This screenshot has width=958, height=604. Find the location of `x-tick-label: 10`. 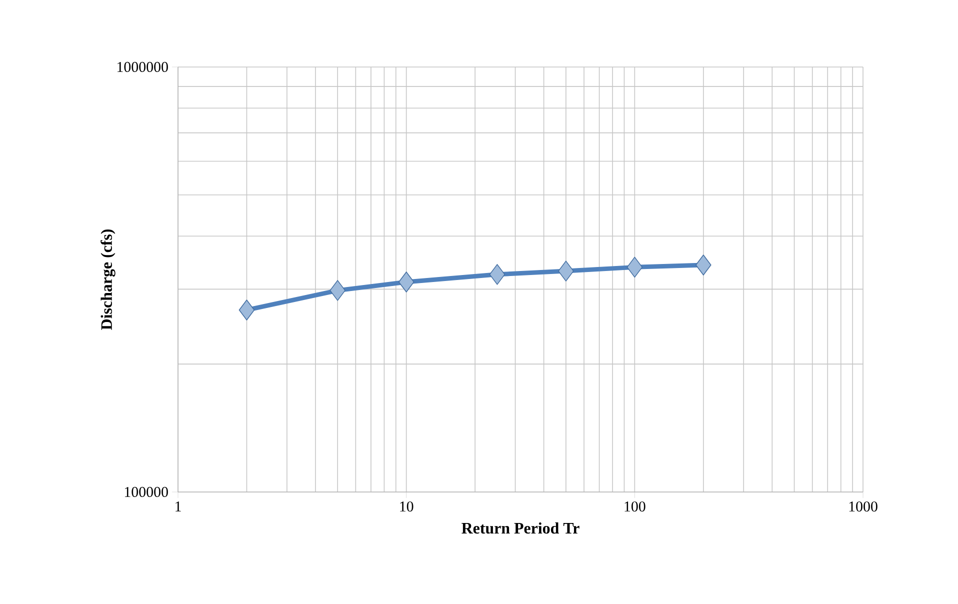

x-tick-label: 10 is located at coordinates (407, 506).